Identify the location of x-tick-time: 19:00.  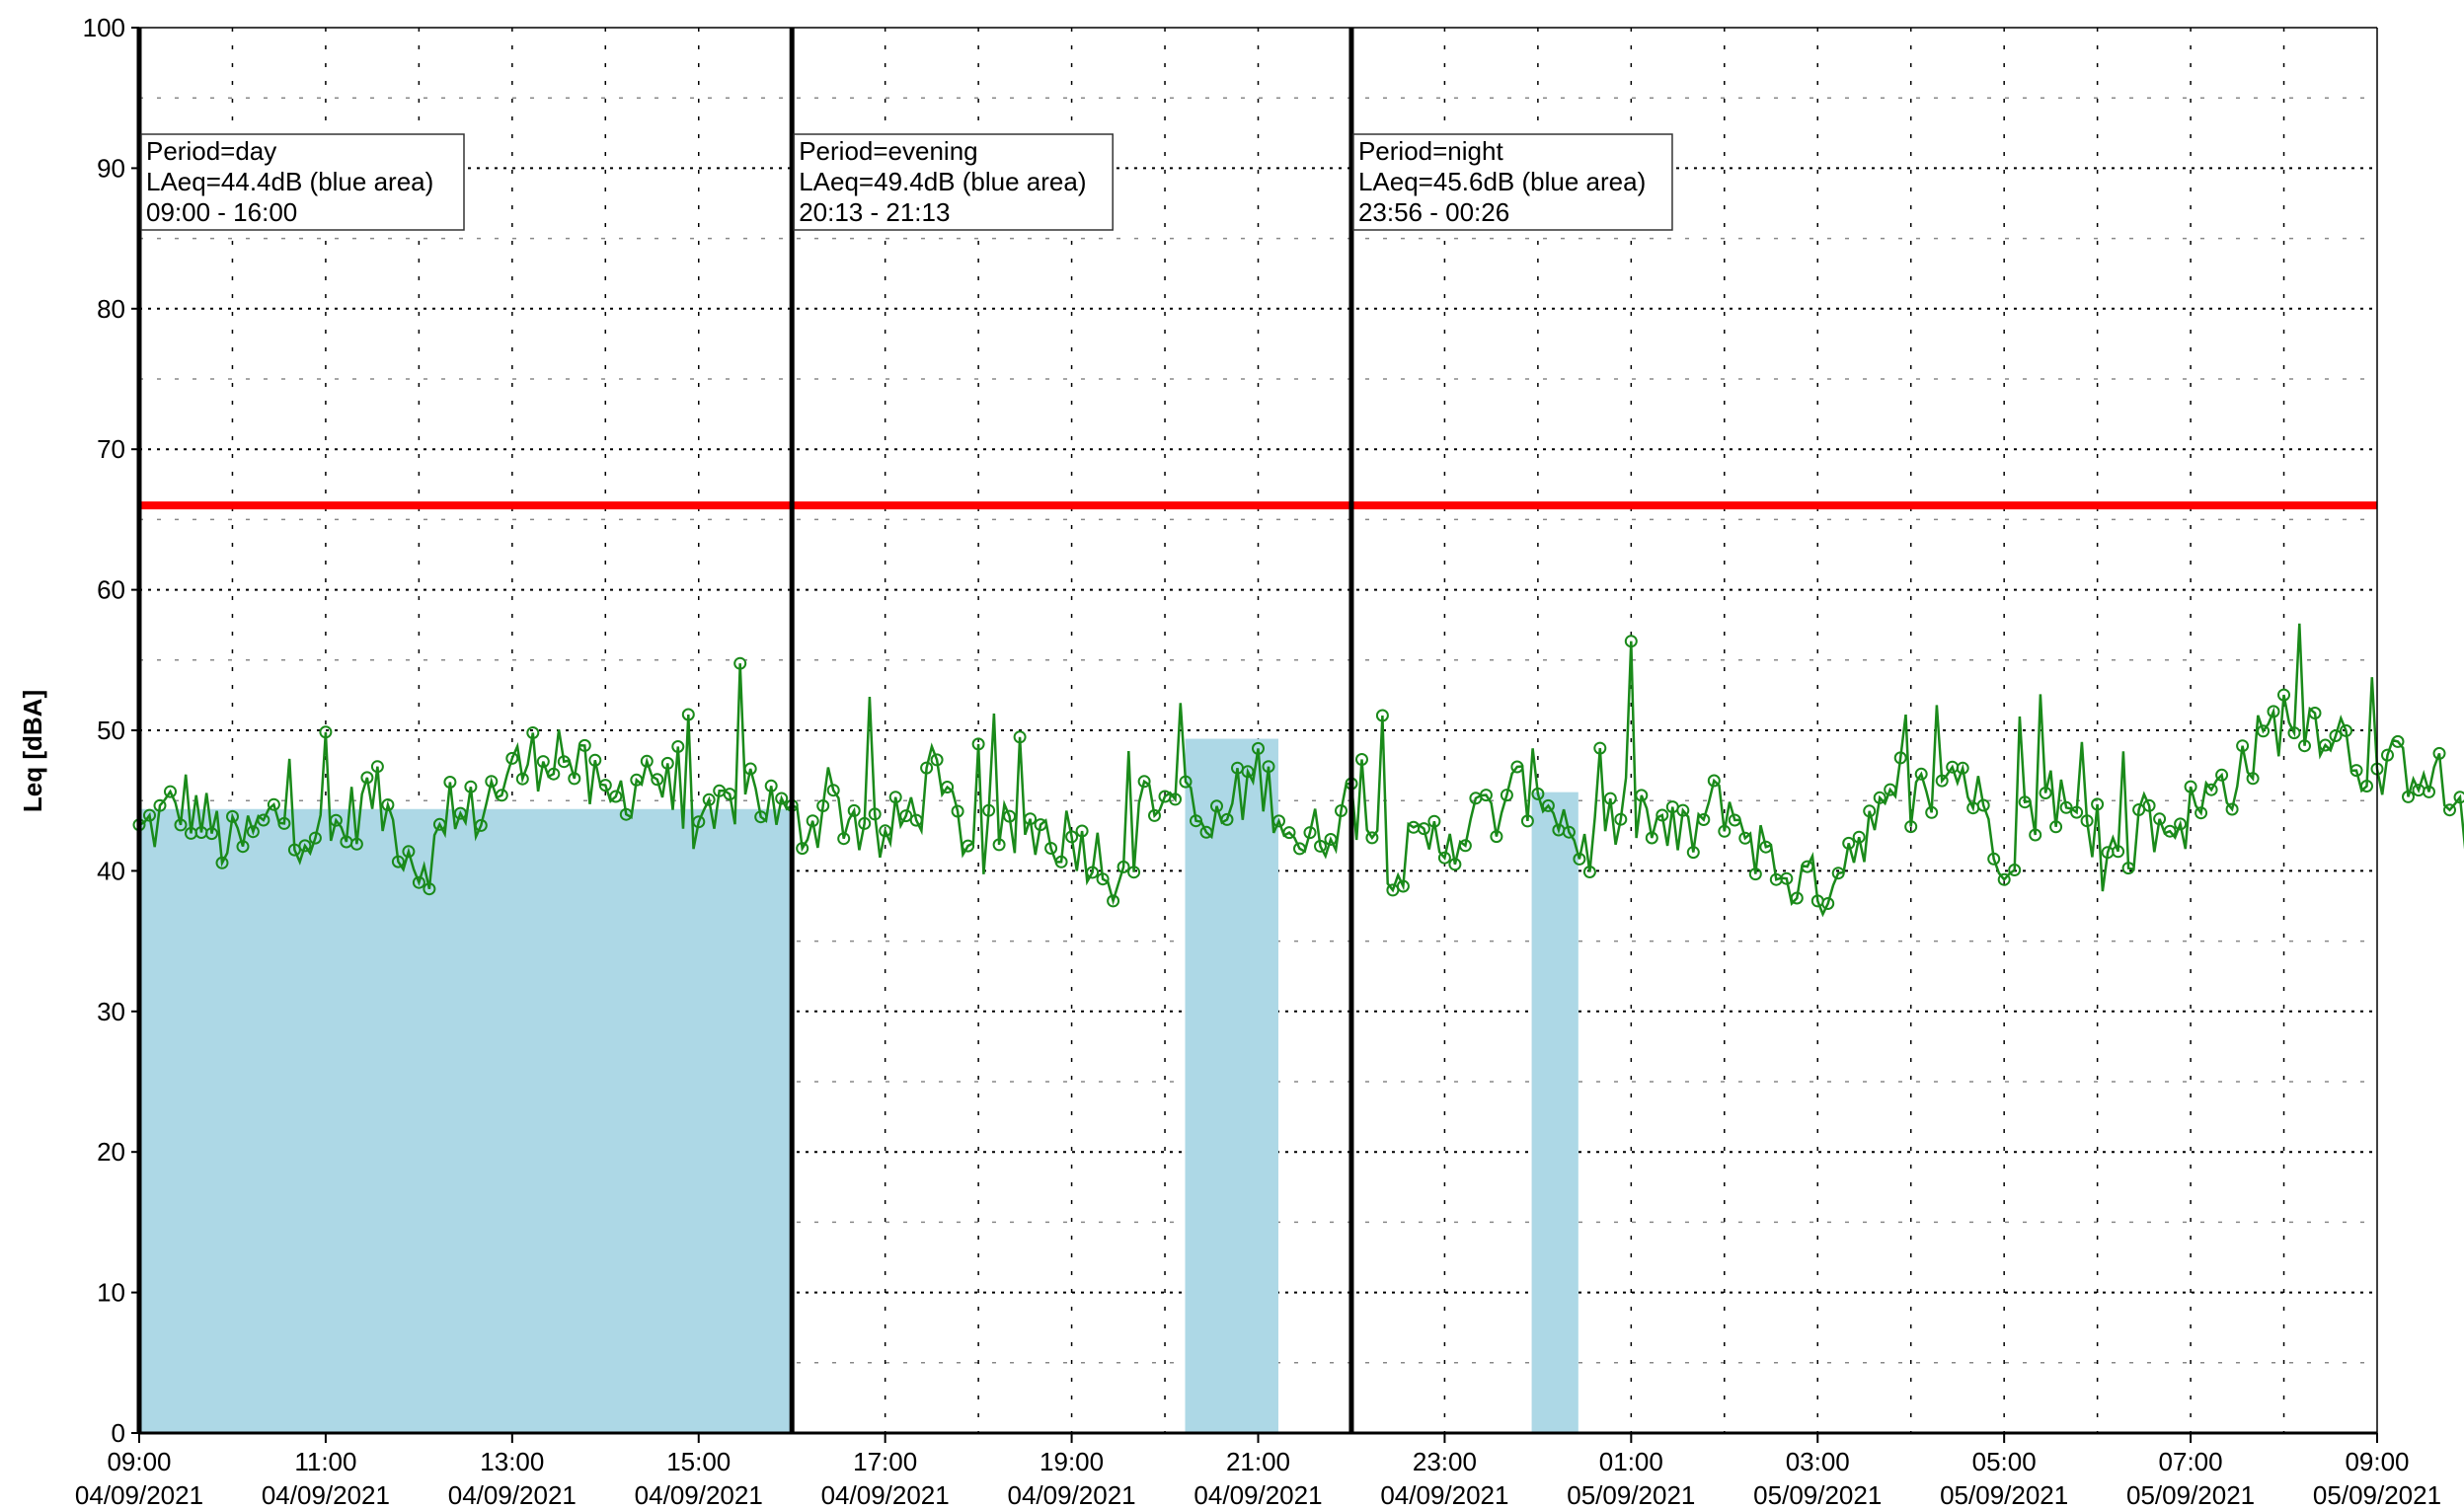
(1072, 1462).